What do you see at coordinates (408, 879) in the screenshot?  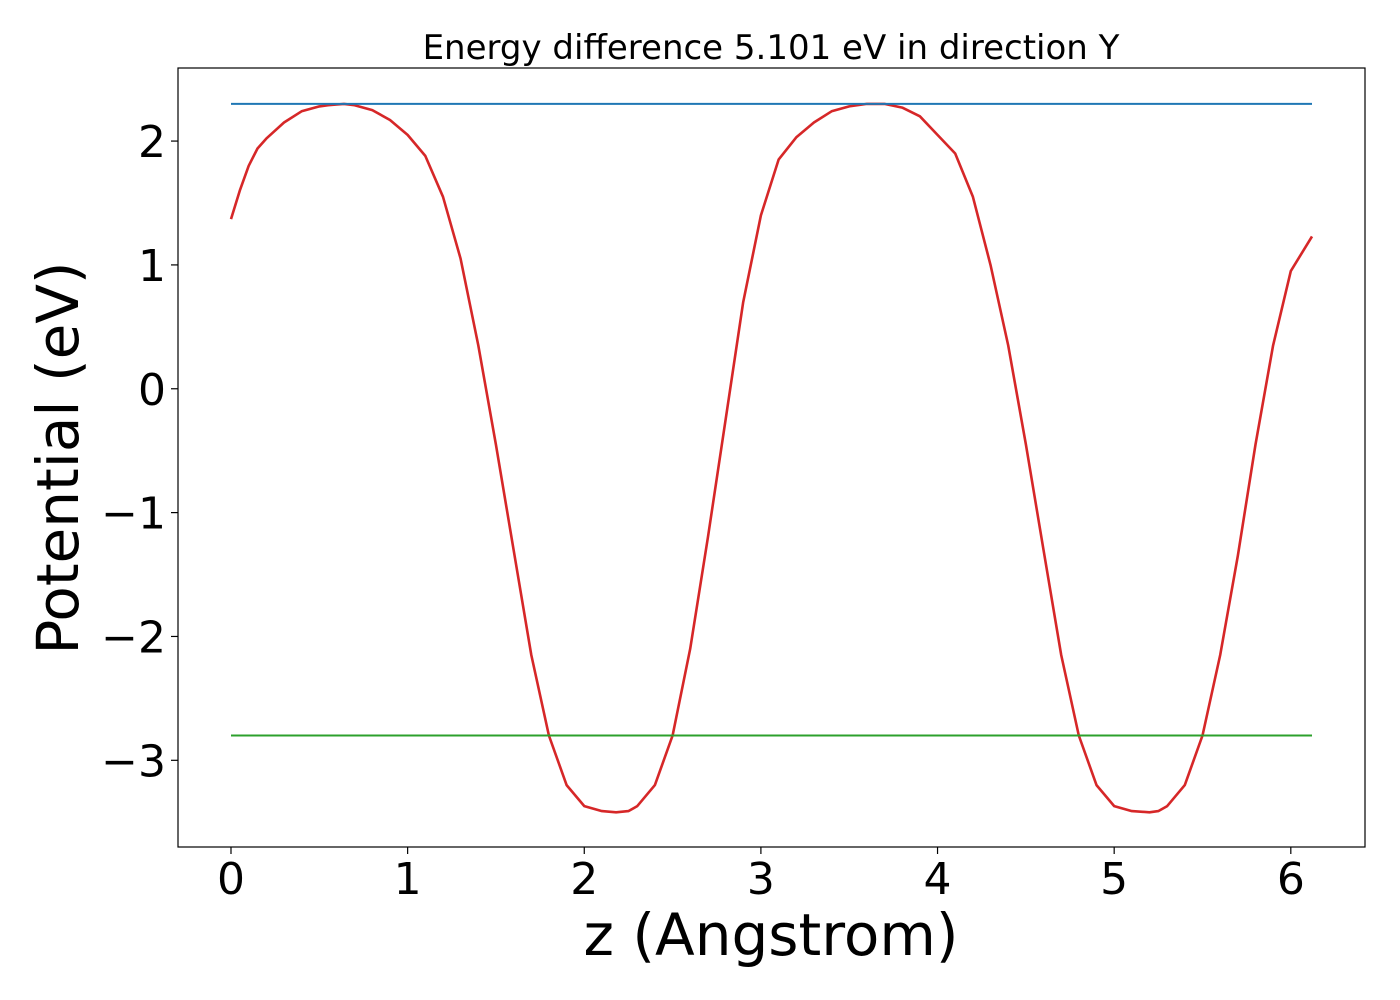 I see `x-tick-label: 1` at bounding box center [408, 879].